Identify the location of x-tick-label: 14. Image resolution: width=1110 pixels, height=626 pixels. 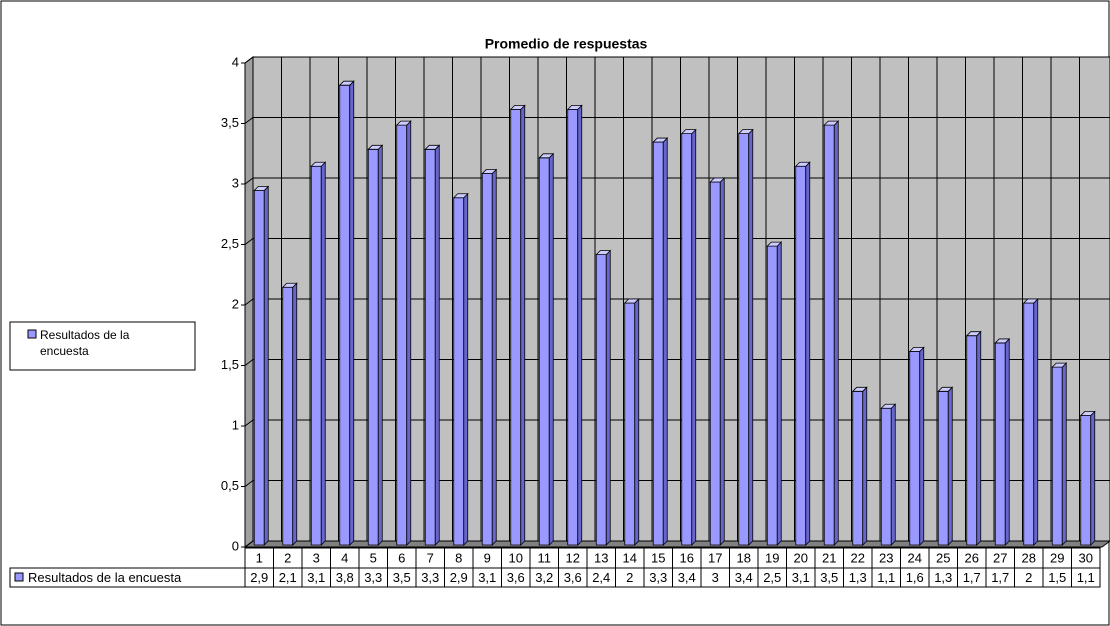
(630, 557).